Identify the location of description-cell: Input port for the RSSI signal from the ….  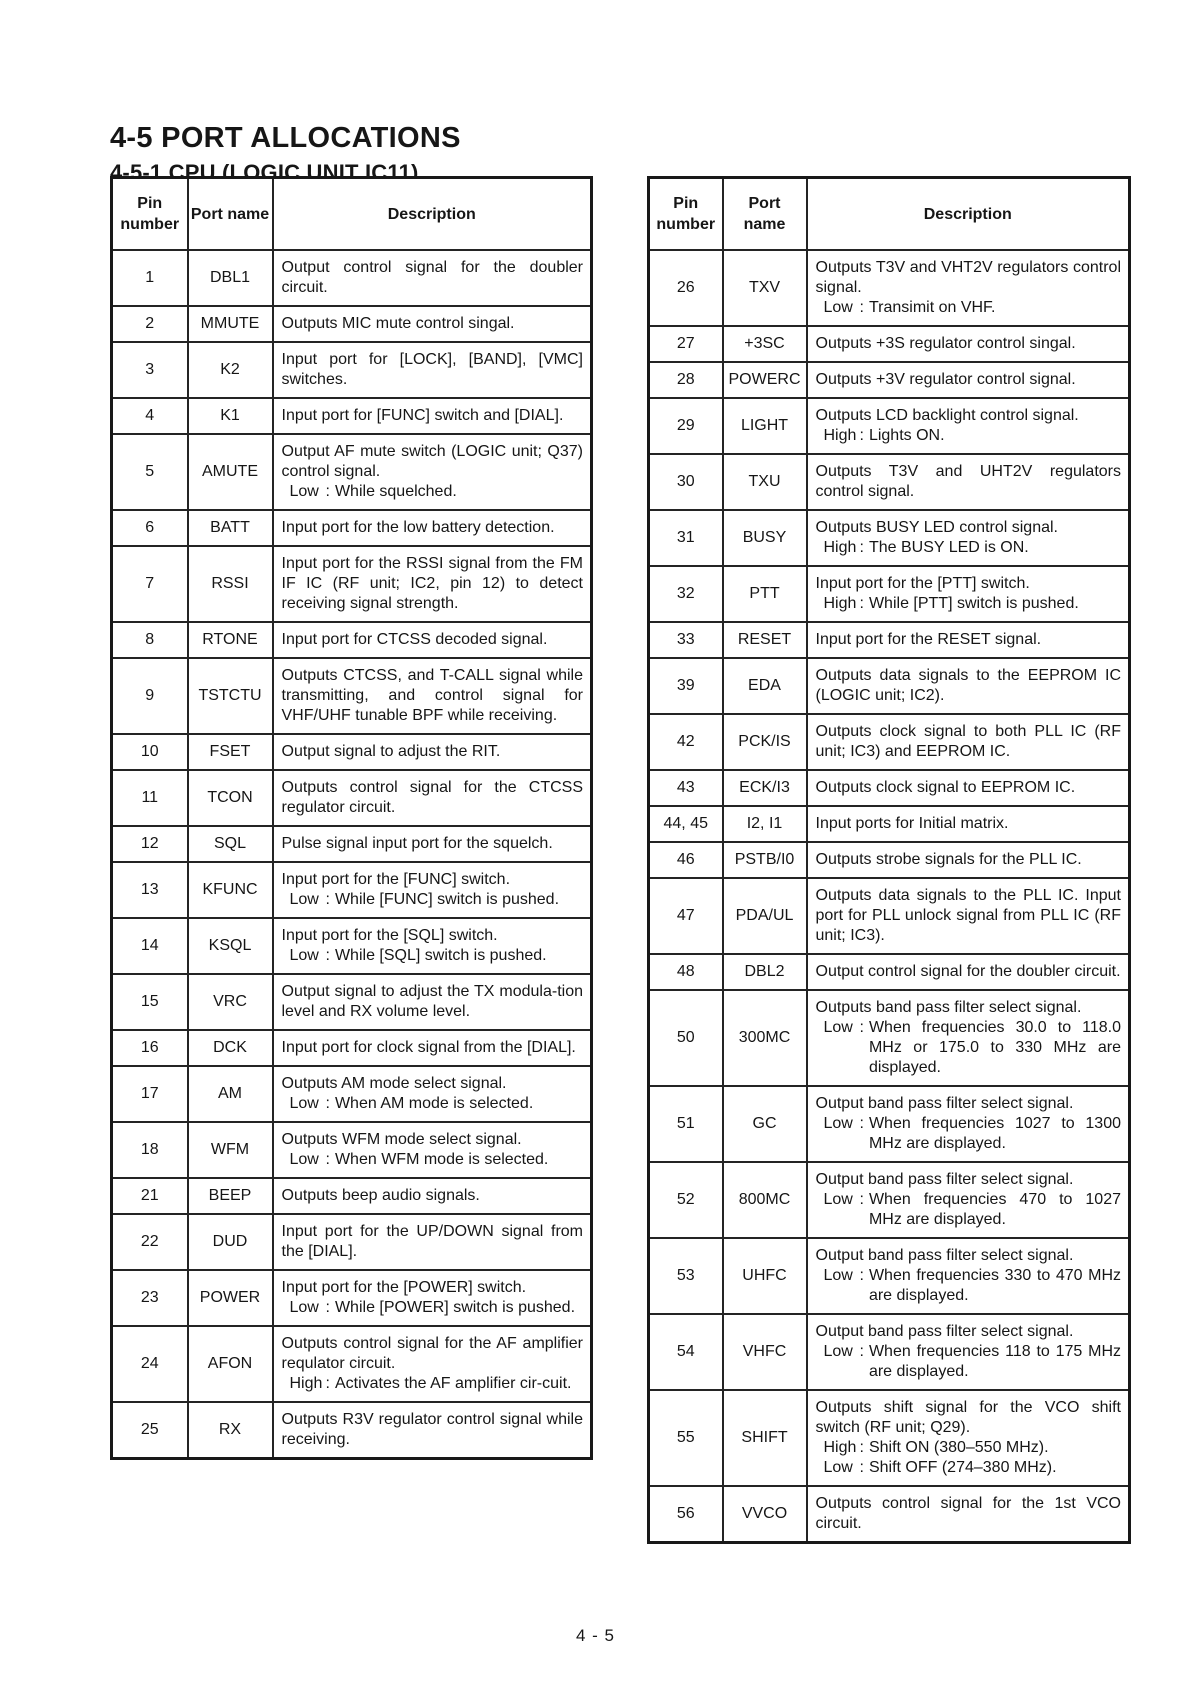
(432, 584).